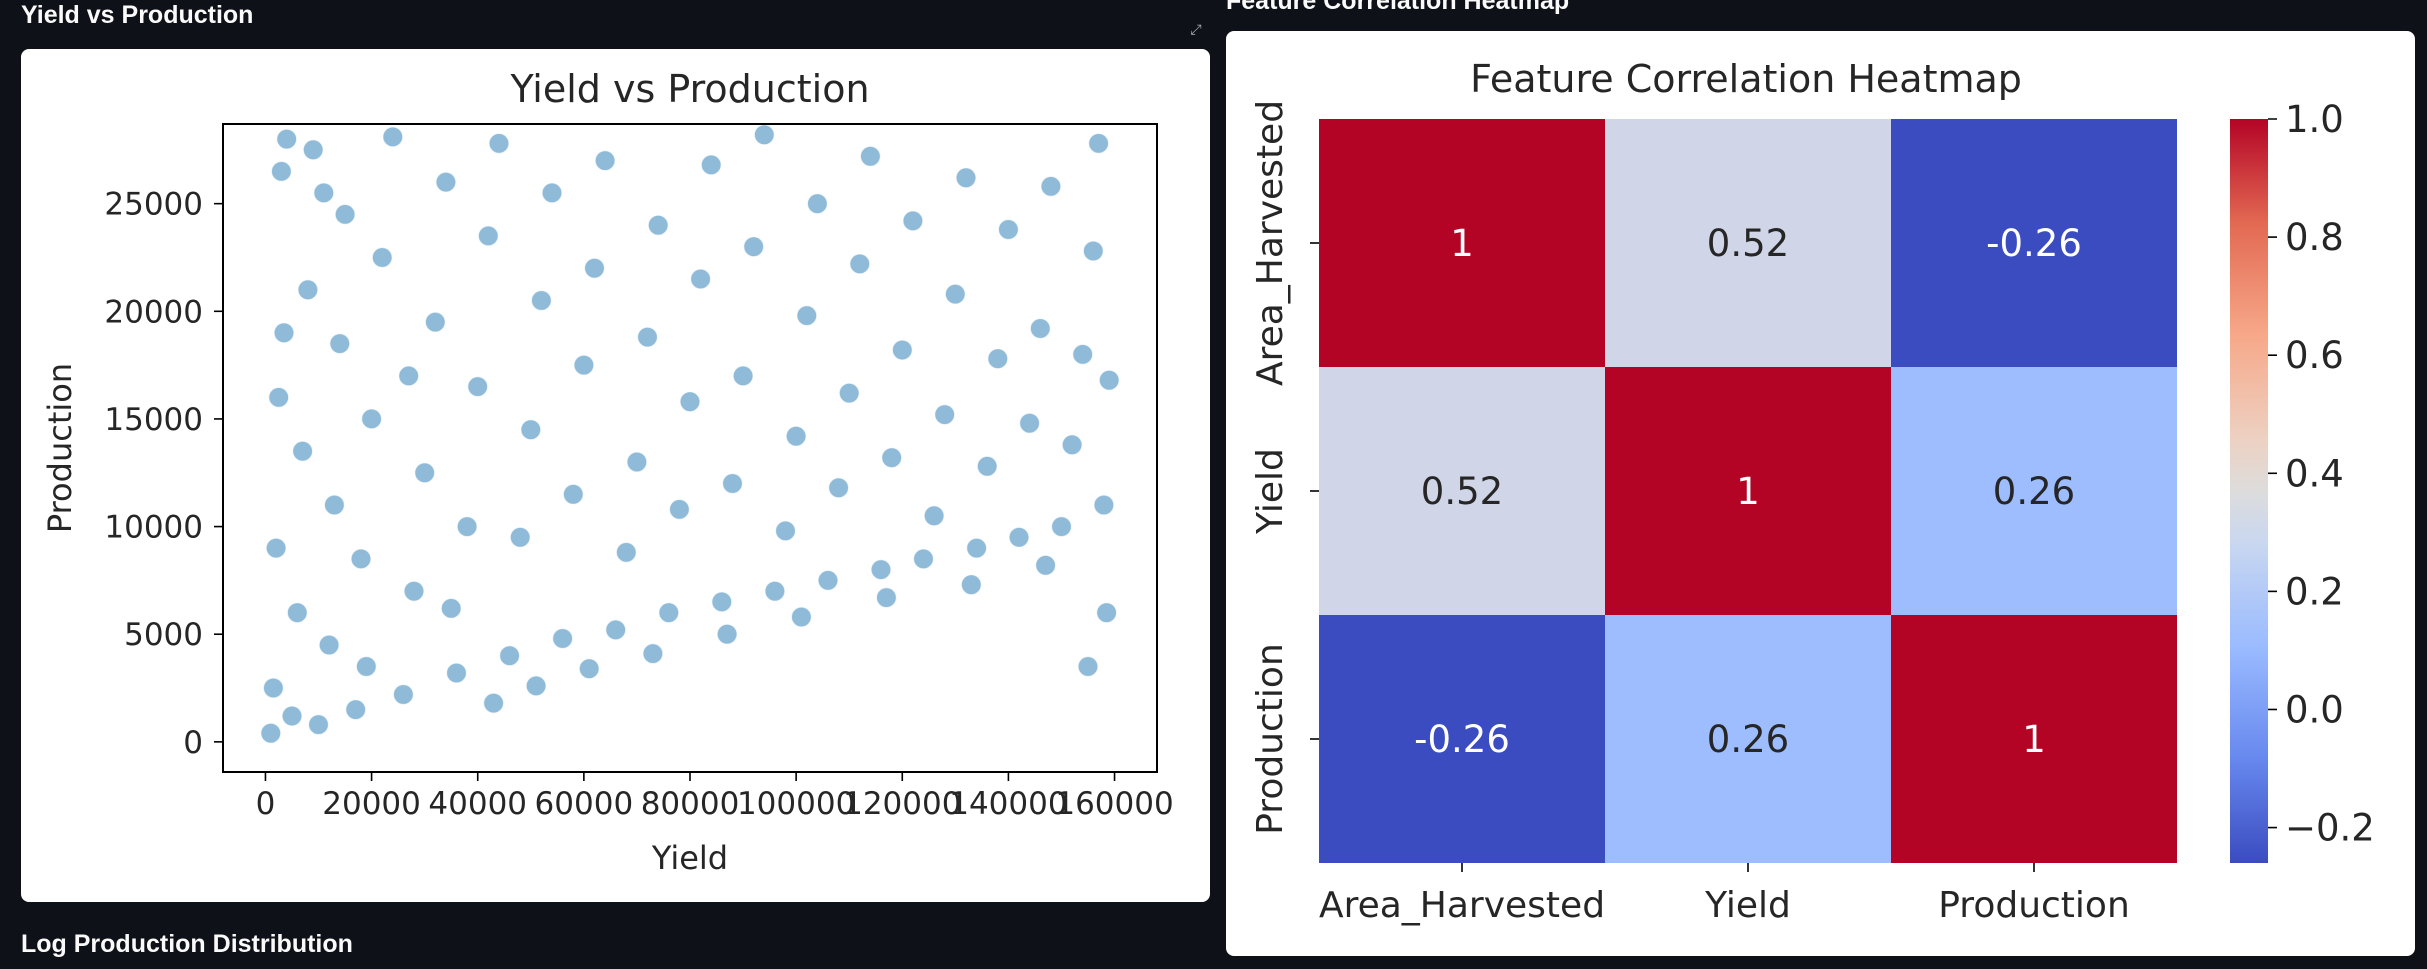  What do you see at coordinates (1746, 79) in the screenshot?
I see `chart-title: Feature Correlation Heatmap` at bounding box center [1746, 79].